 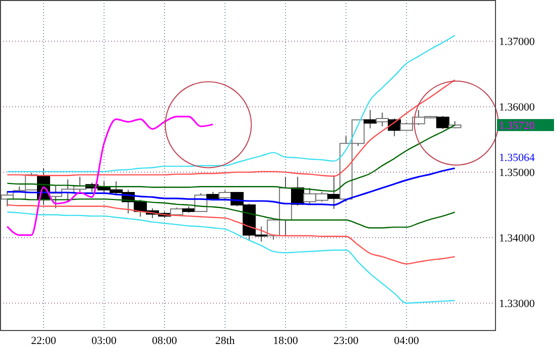 I want to click on y-tick-label: 1.37000, so click(x=517, y=42).